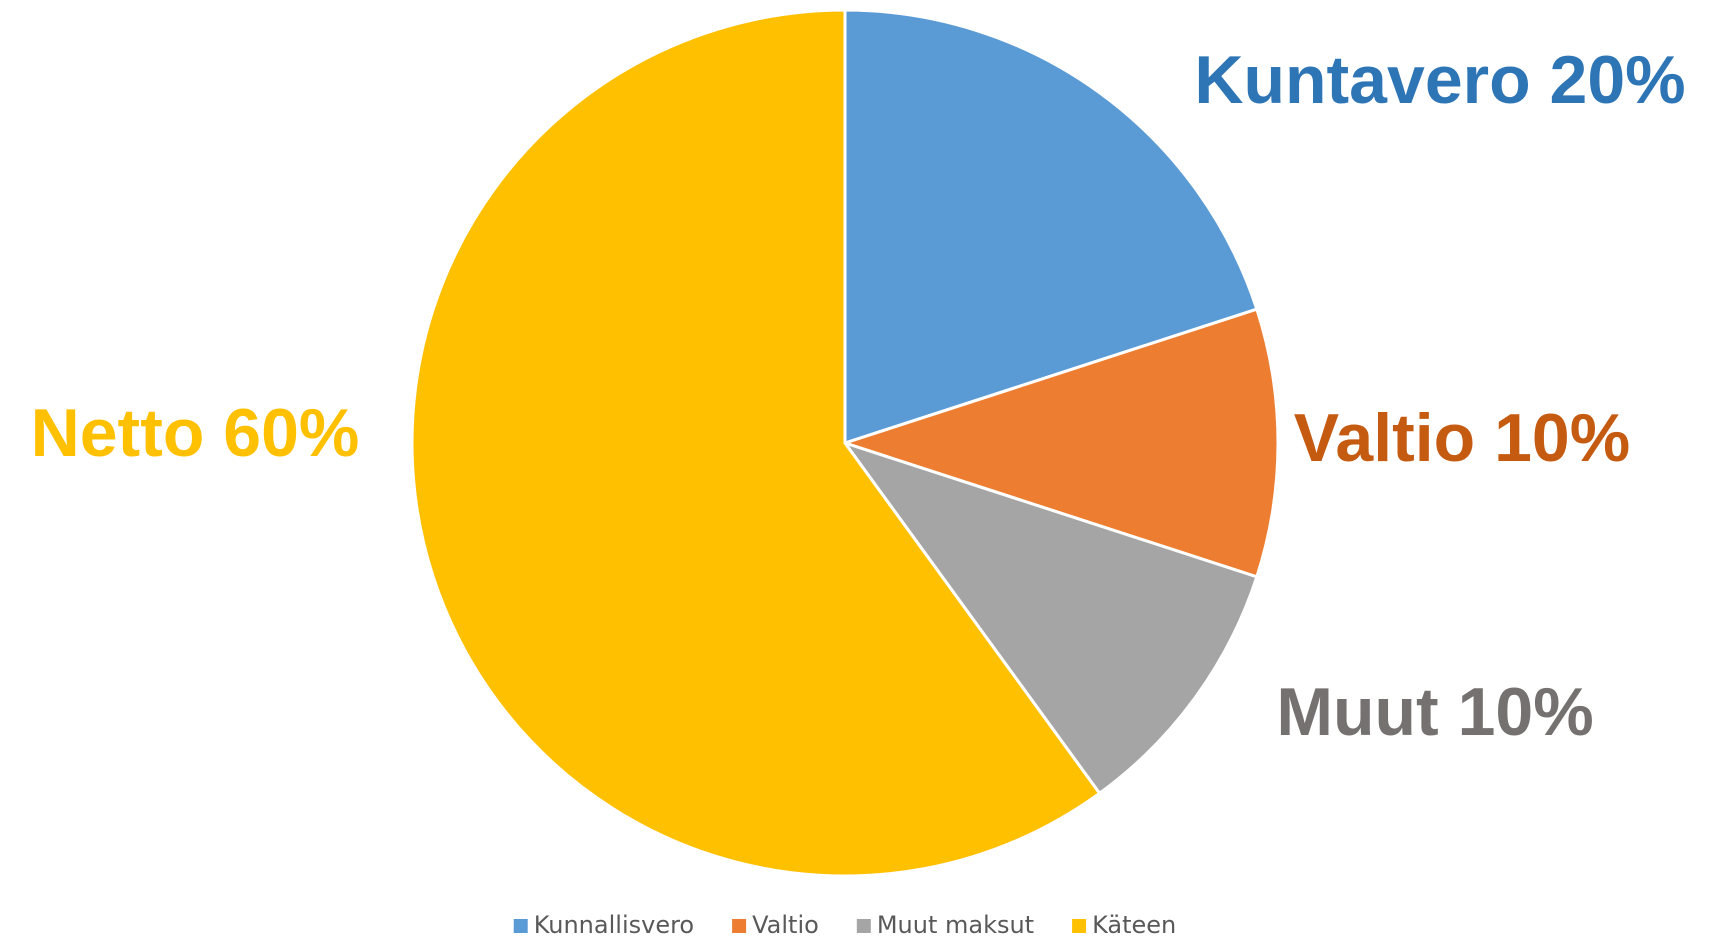  What do you see at coordinates (614, 925) in the screenshot?
I see `legend-label: Kunnallisvero` at bounding box center [614, 925].